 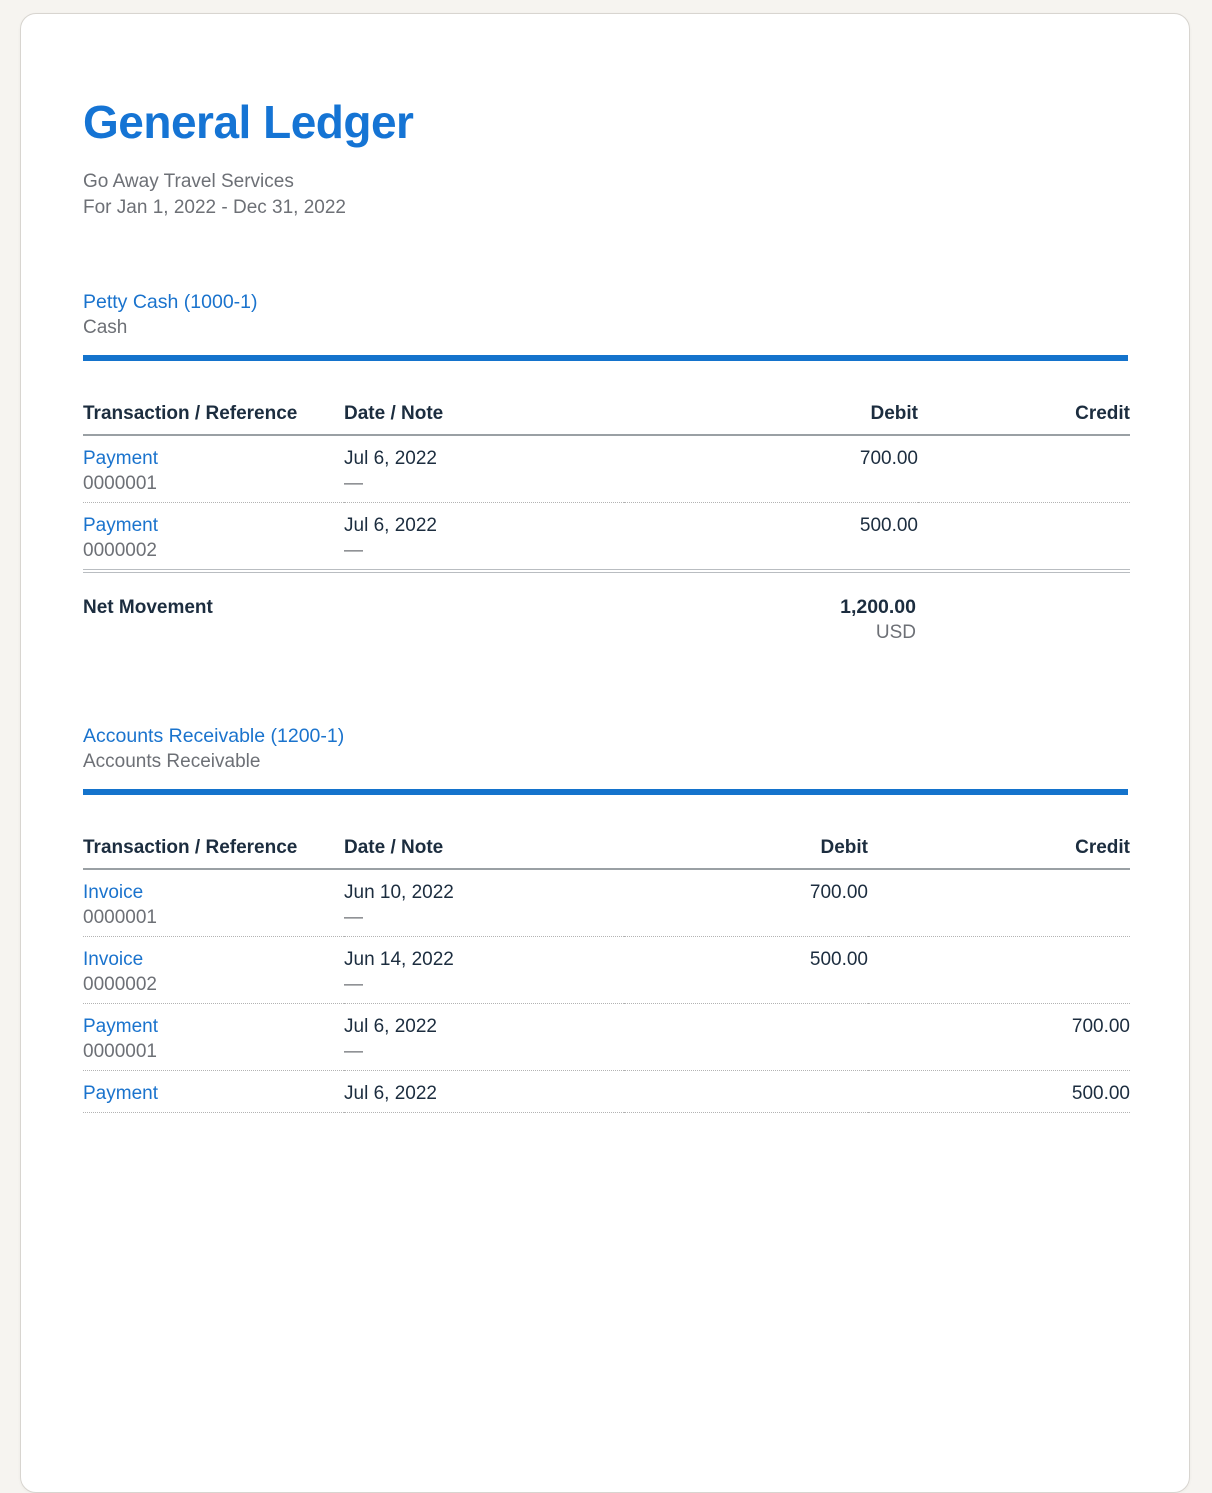 I want to click on table-row: Invoice 0000001 Jun 10, 2022 — 700.00, so click(x=606, y=903).